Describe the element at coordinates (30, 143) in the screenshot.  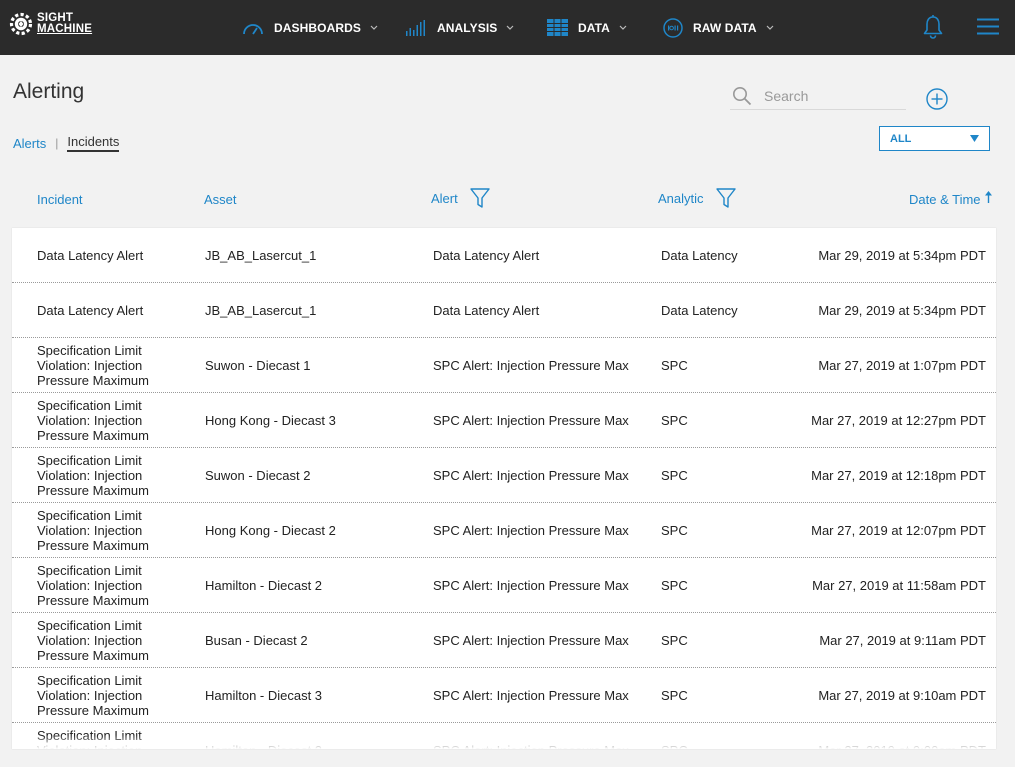
I see `breadcrumb-alerts-link: Alerts` at that location.